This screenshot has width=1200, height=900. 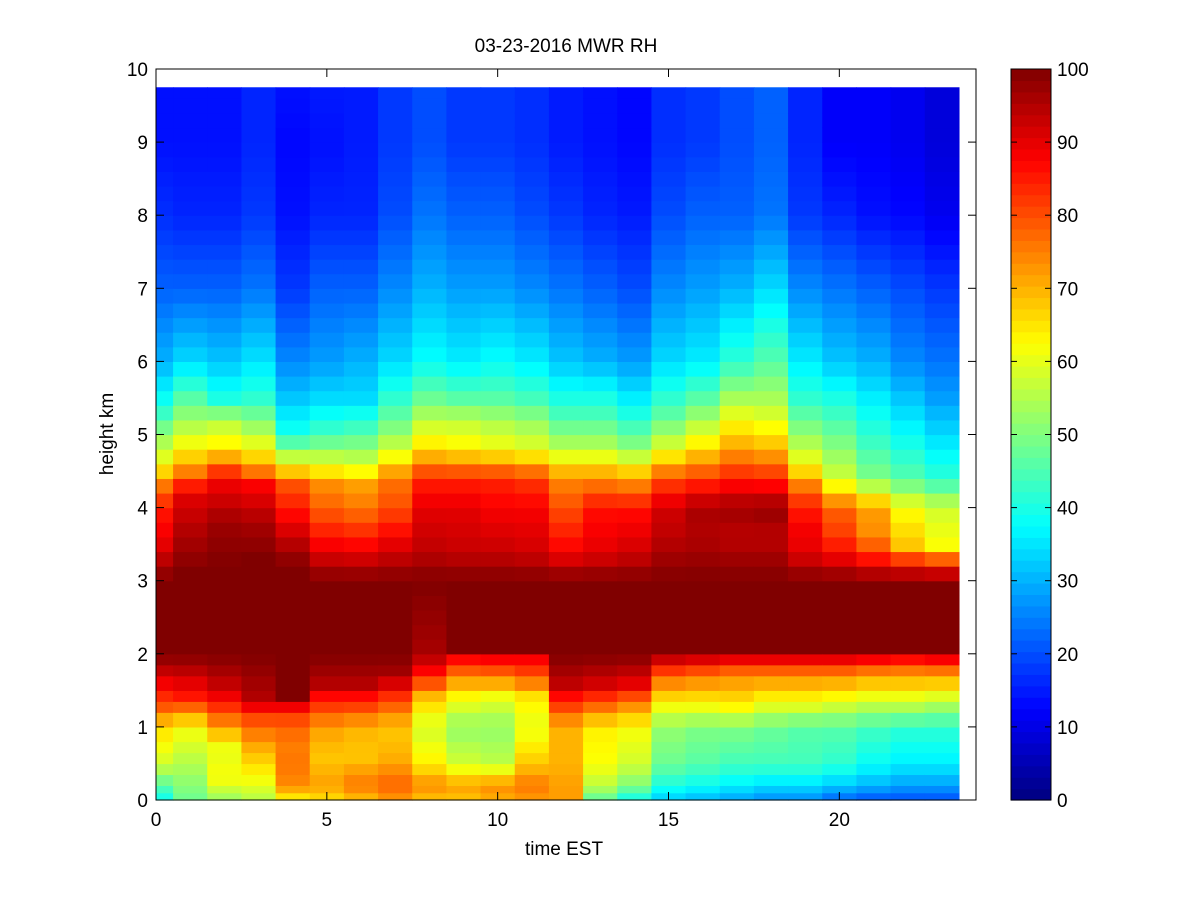 What do you see at coordinates (142, 728) in the screenshot?
I see `y-tick-label: 1` at bounding box center [142, 728].